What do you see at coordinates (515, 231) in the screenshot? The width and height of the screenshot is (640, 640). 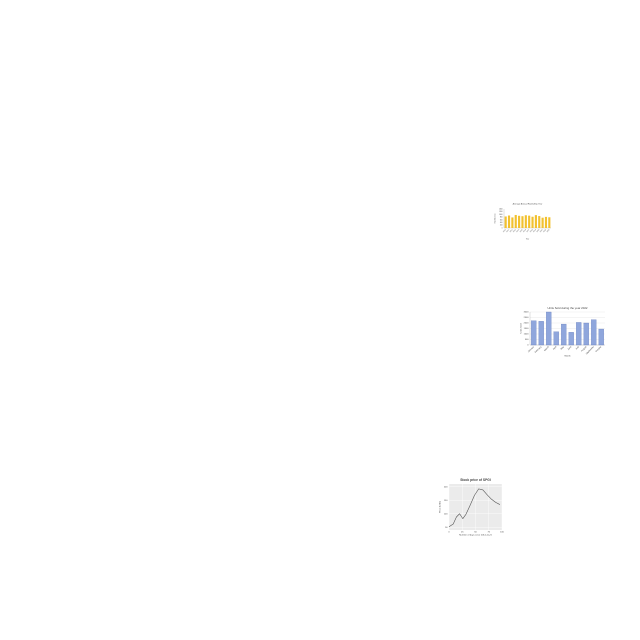 I see `x-tick-label: 2013` at bounding box center [515, 231].